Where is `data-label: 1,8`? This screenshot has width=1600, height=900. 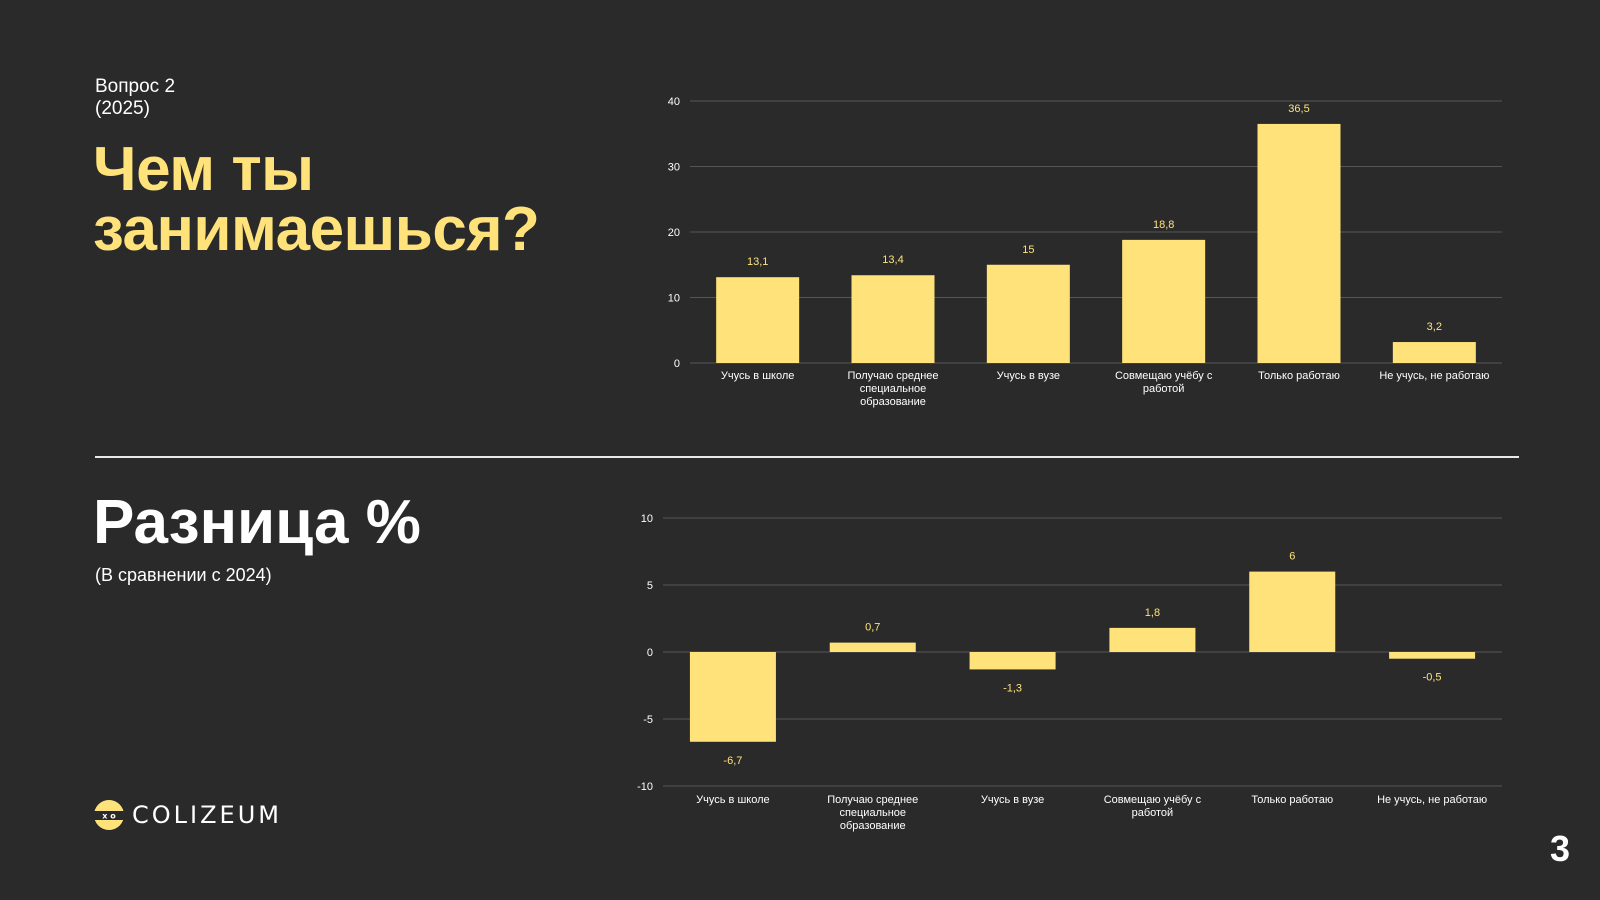 data-label: 1,8 is located at coordinates (1152, 613).